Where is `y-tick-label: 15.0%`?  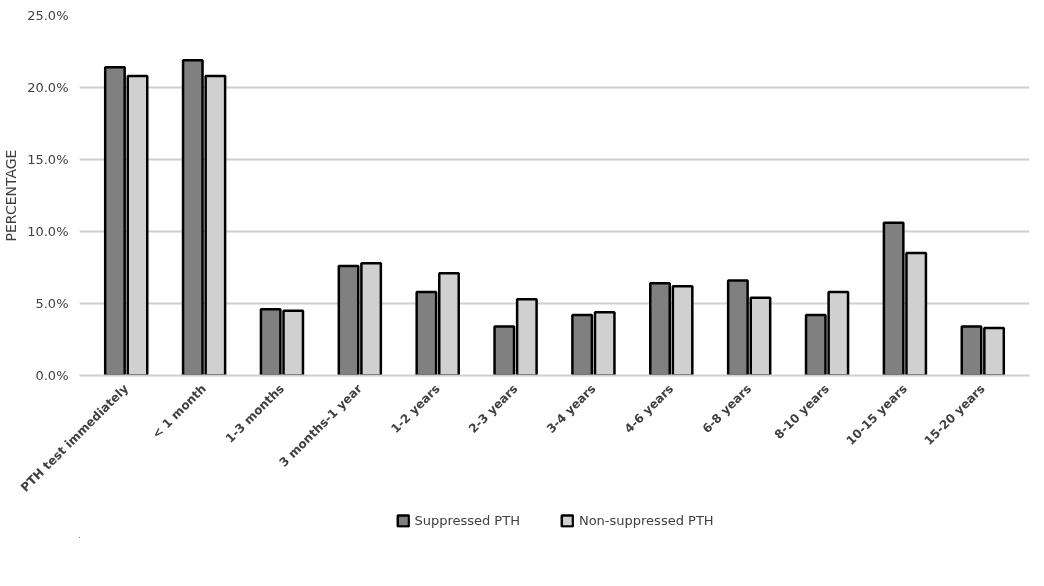
y-tick-label: 15.0% is located at coordinates (48, 159).